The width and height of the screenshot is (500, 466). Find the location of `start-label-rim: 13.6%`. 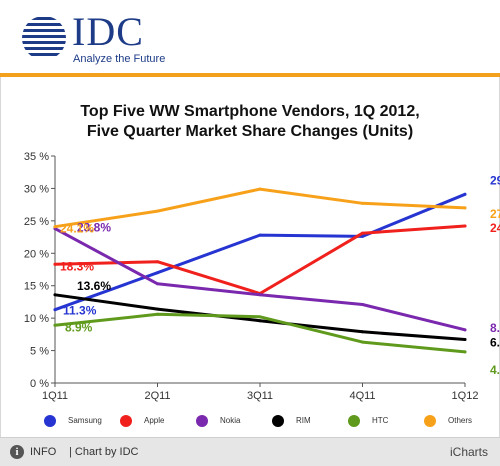

start-label-rim: 13.6% is located at coordinates (94, 286).